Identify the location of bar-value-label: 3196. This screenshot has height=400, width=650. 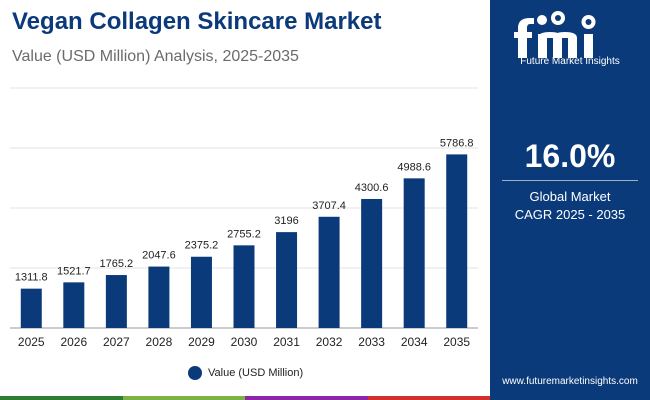
(286, 221).